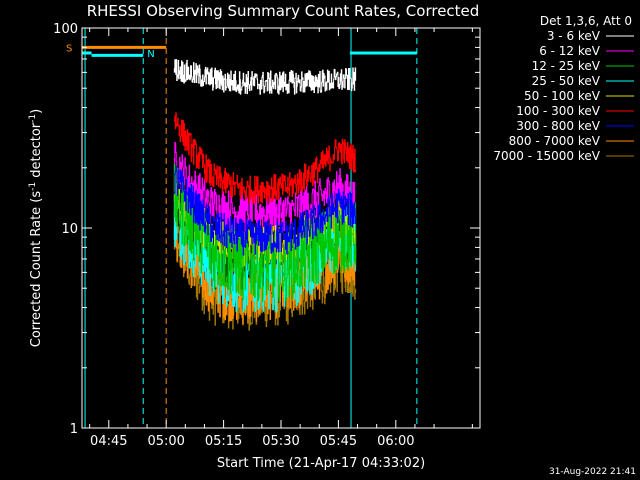  I want to click on y-tick-label-0: 1, so click(74, 429).